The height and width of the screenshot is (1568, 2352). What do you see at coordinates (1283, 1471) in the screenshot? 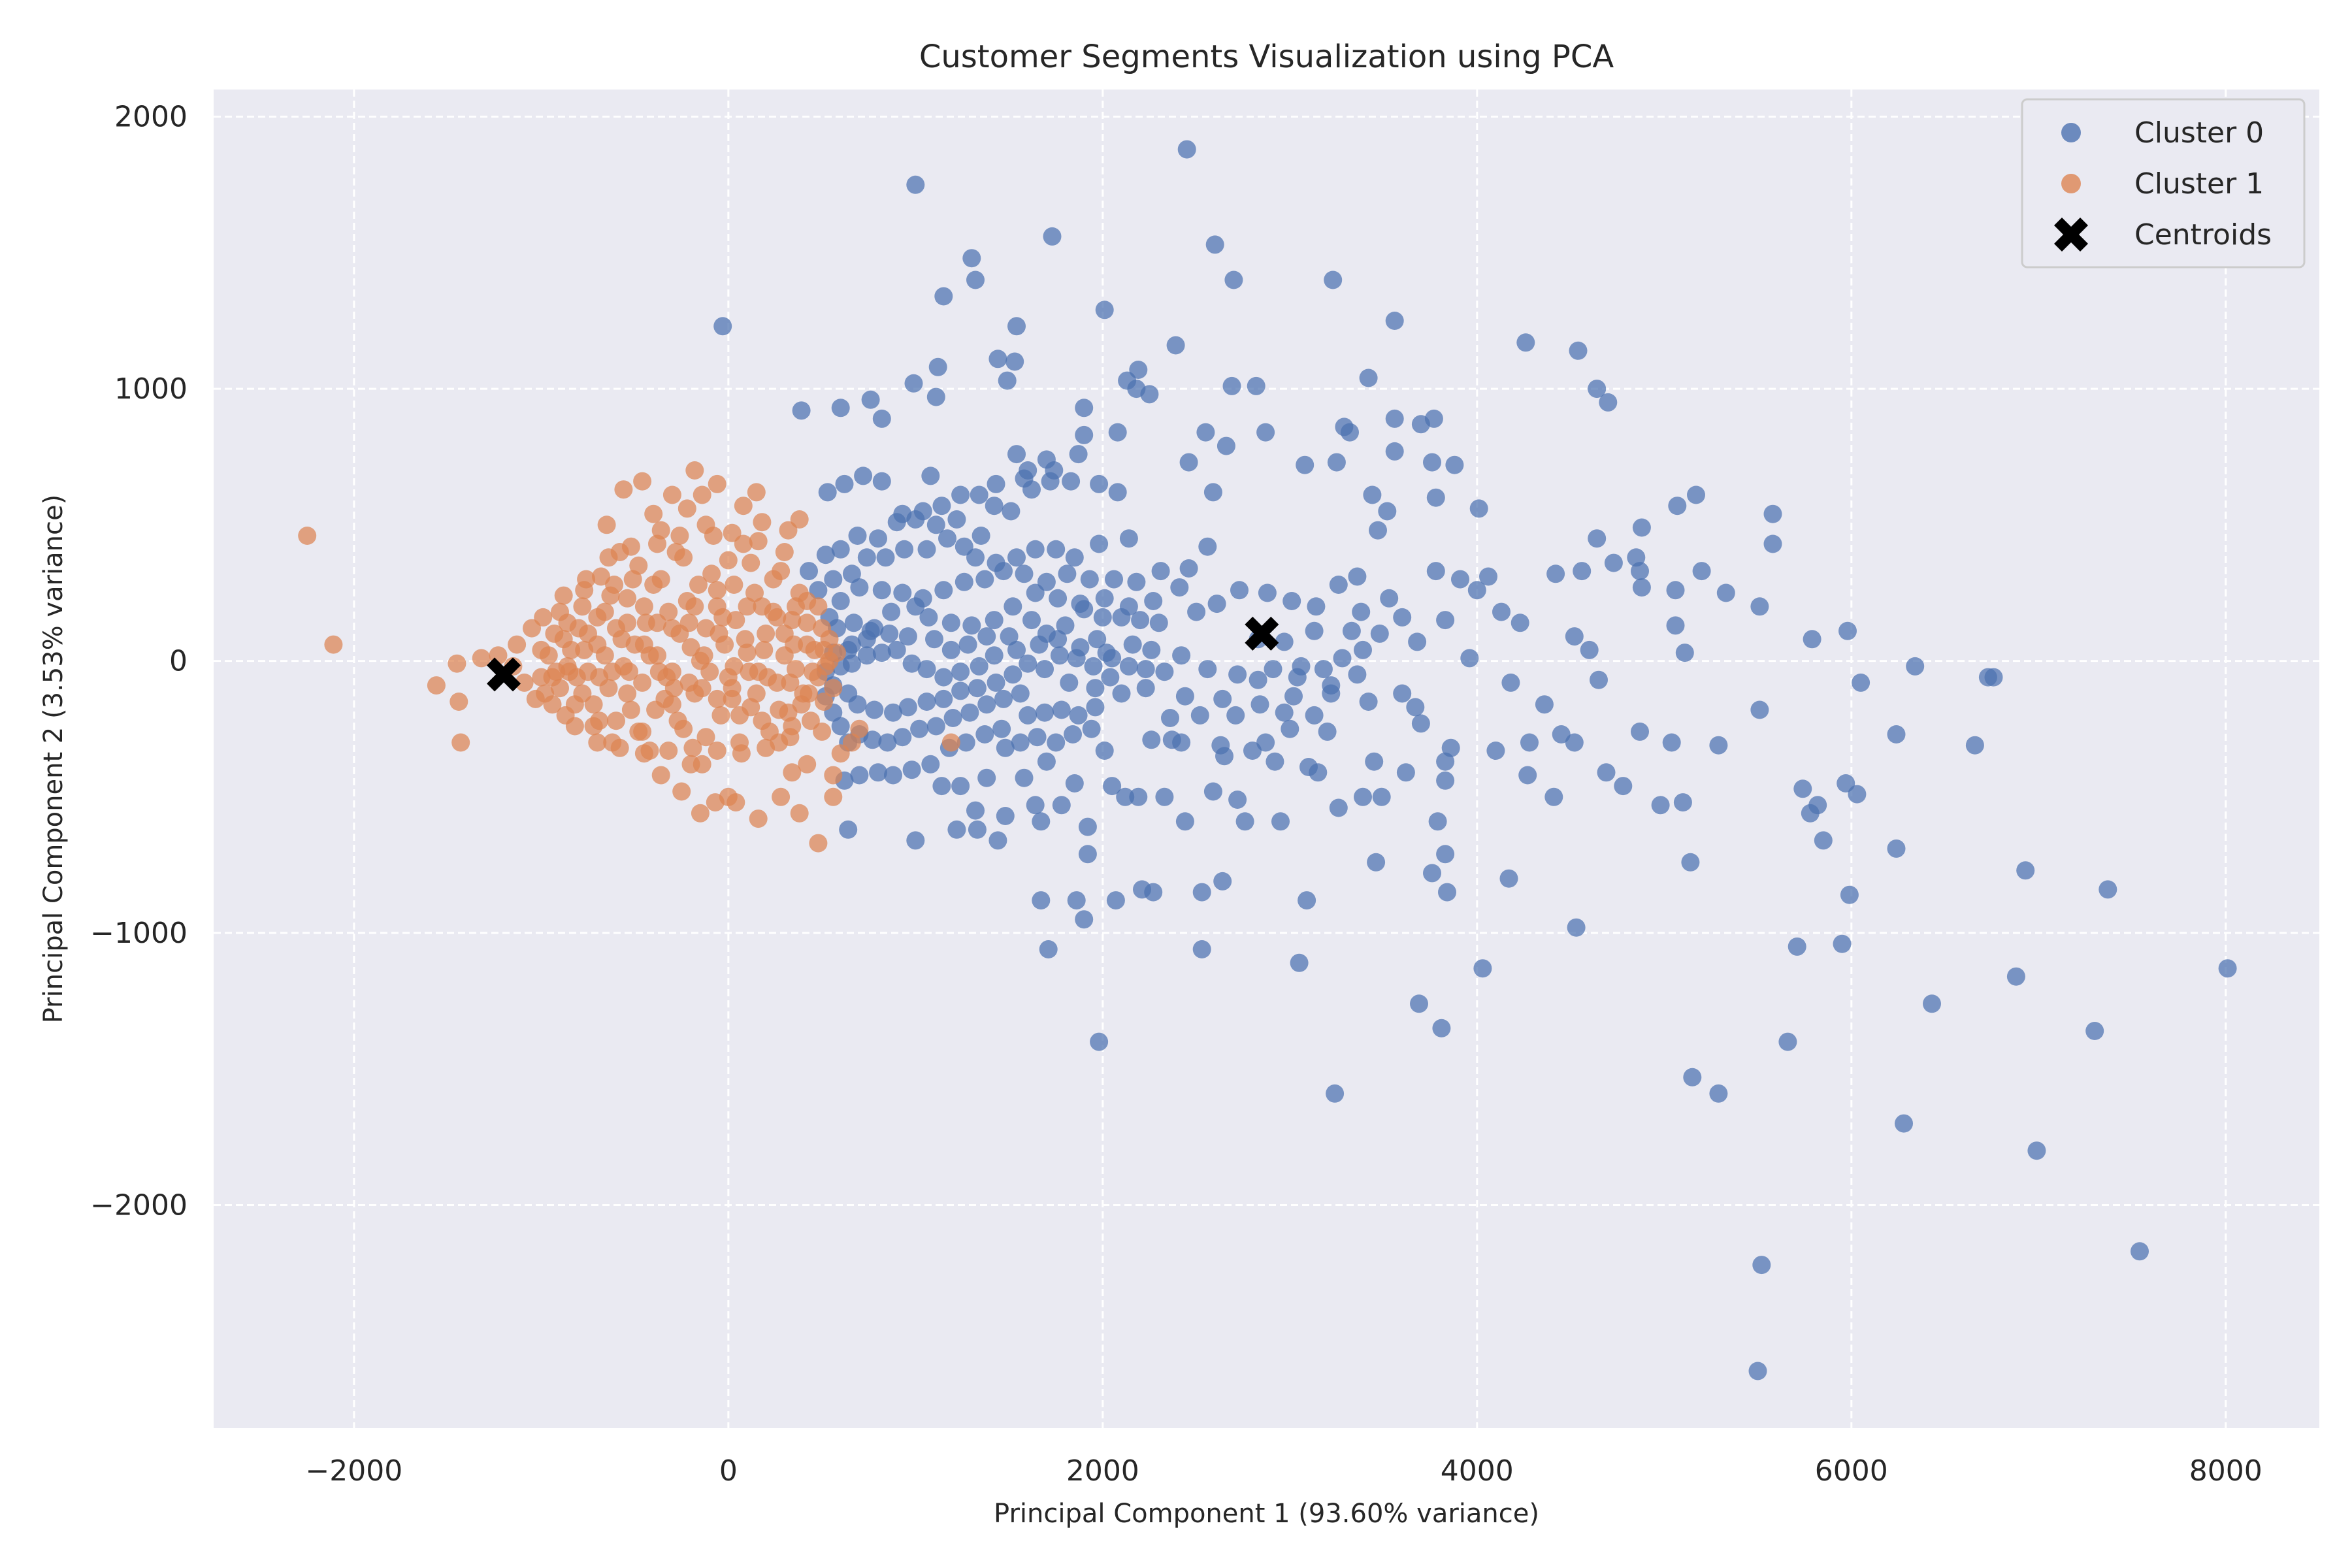
I see `x-axis-ticks: −2000 0 2000 4000 6000 8000` at bounding box center [1283, 1471].